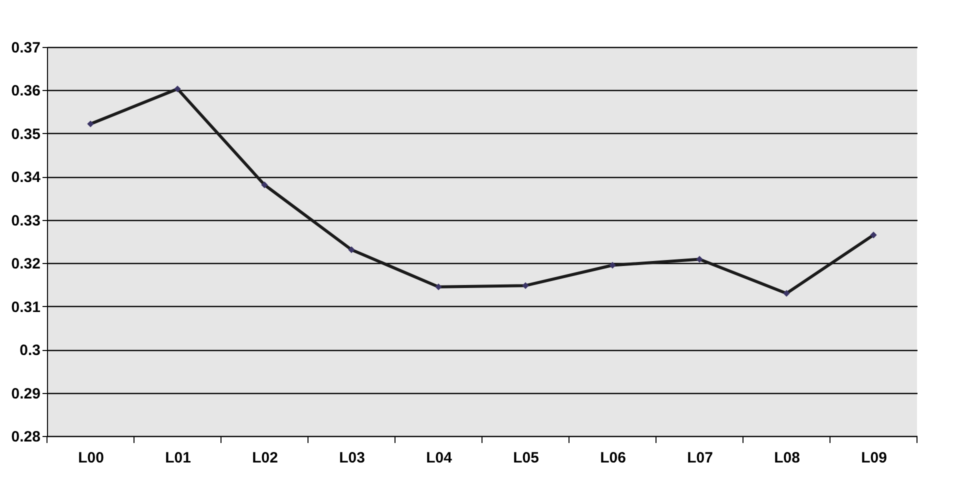 The height and width of the screenshot is (486, 968). What do you see at coordinates (25, 264) in the screenshot?
I see `y-tick-label: 0.32` at bounding box center [25, 264].